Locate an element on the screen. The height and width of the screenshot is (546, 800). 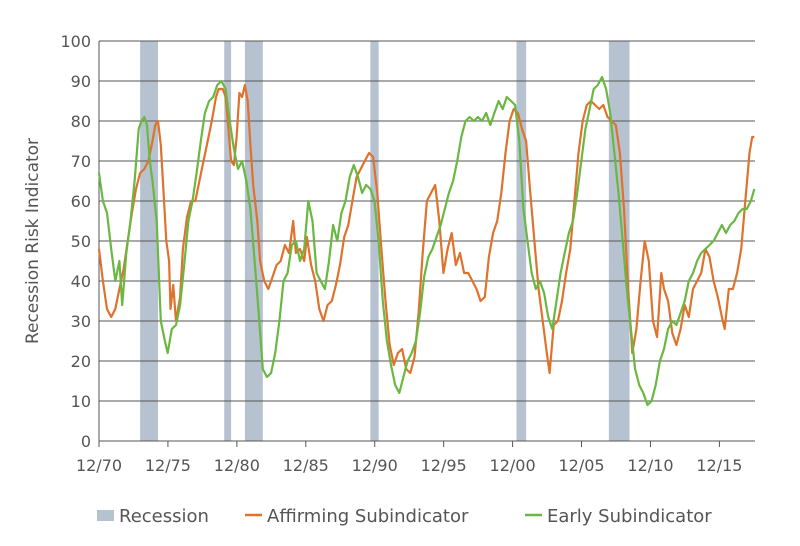
y-tick-label: 100 is located at coordinates (75, 41).